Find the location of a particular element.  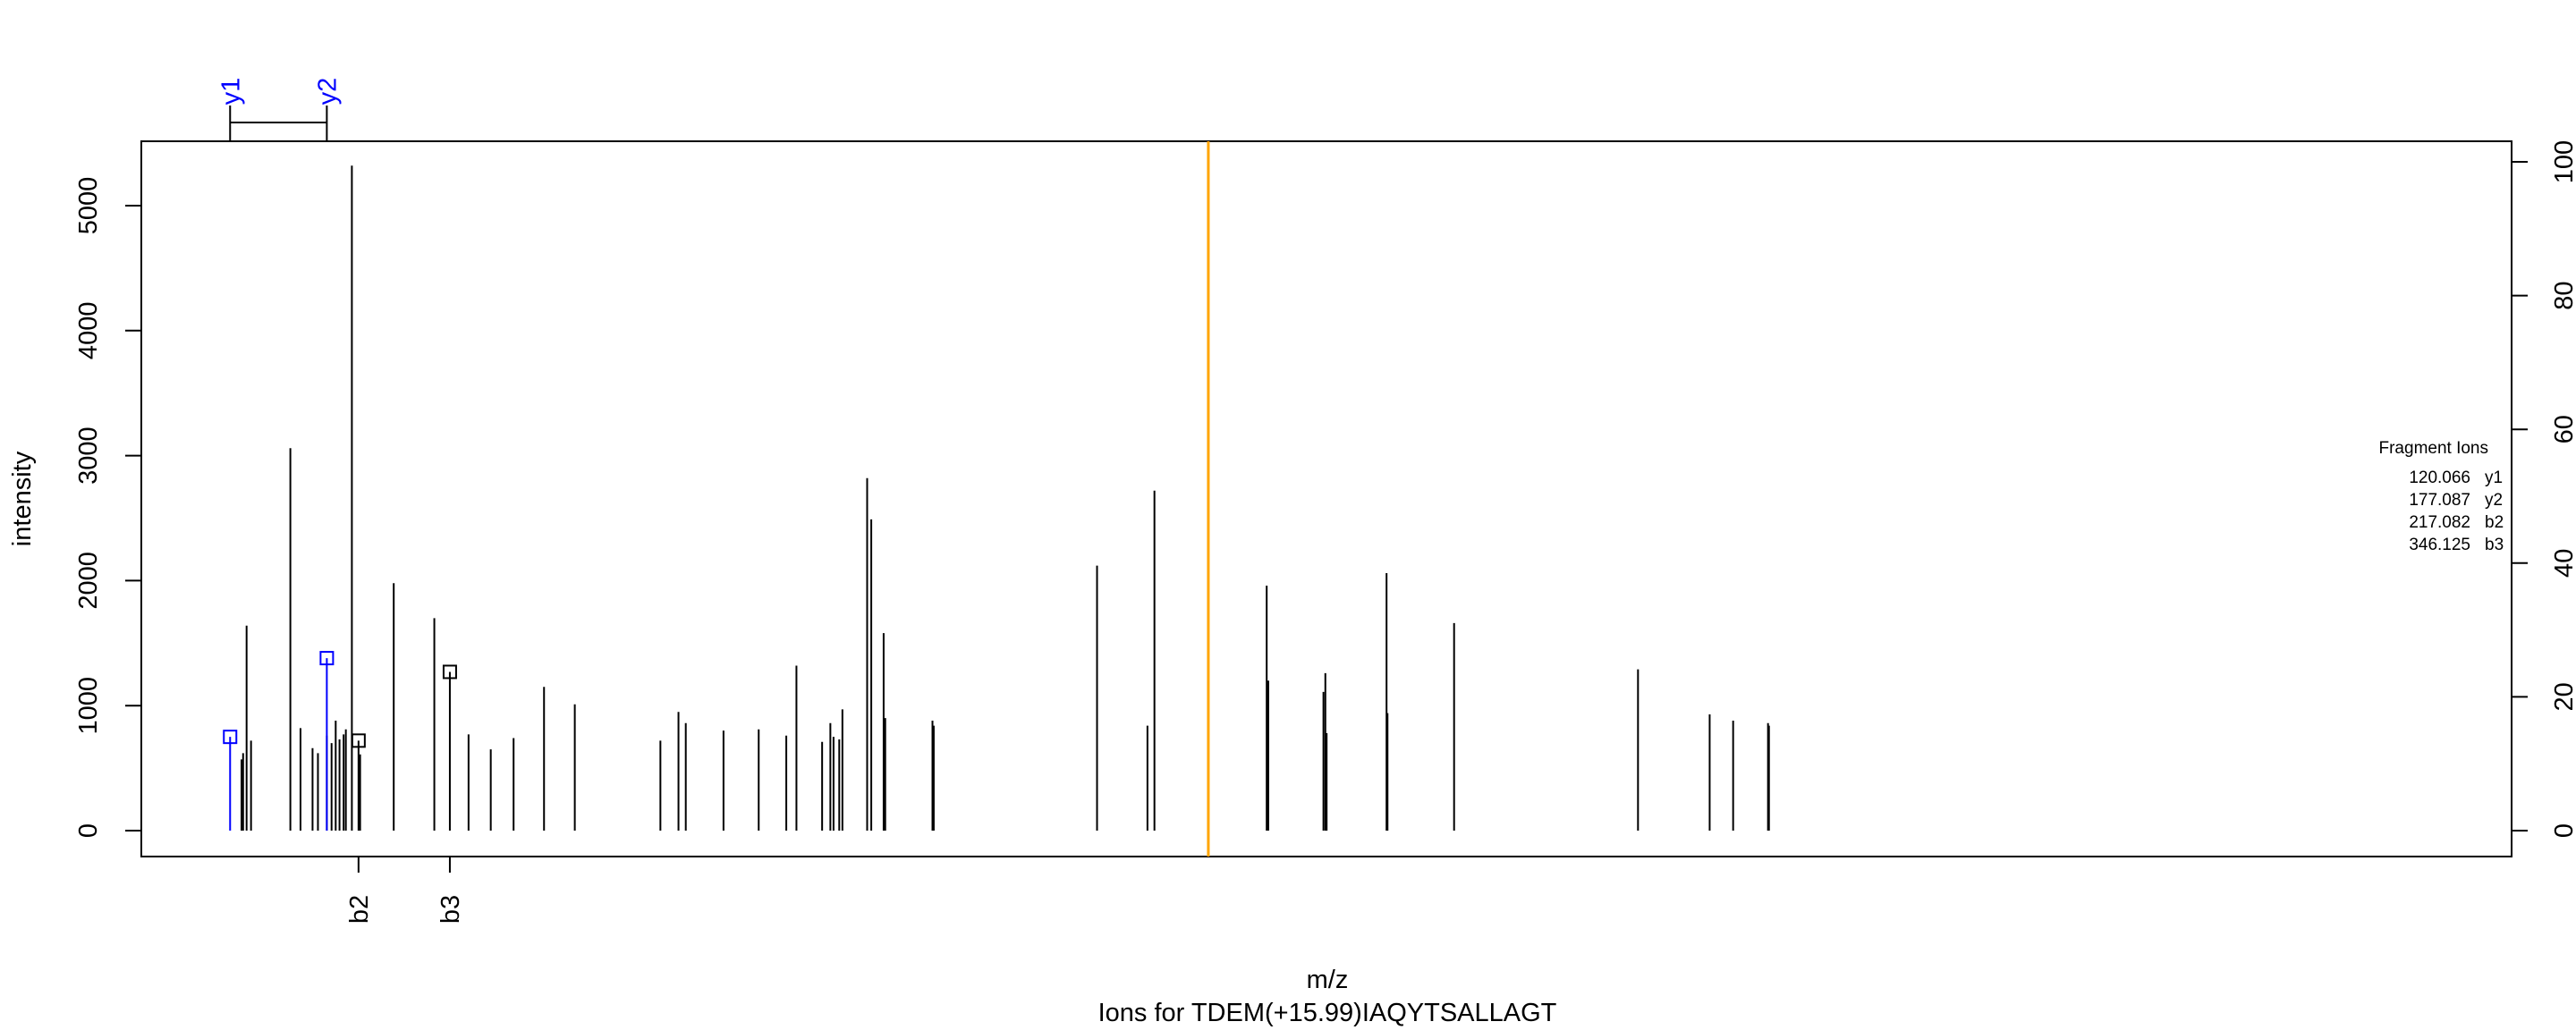

y-tick-label: 0 is located at coordinates (88, 830).